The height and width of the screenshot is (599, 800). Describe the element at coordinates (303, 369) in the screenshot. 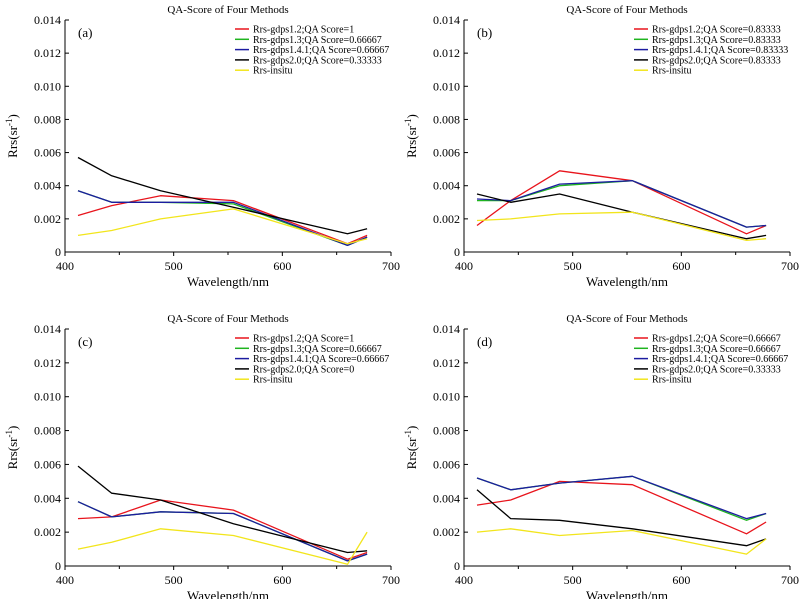

I see `legend-entry: Rrs-gdps2.0;QA Score=0` at that location.